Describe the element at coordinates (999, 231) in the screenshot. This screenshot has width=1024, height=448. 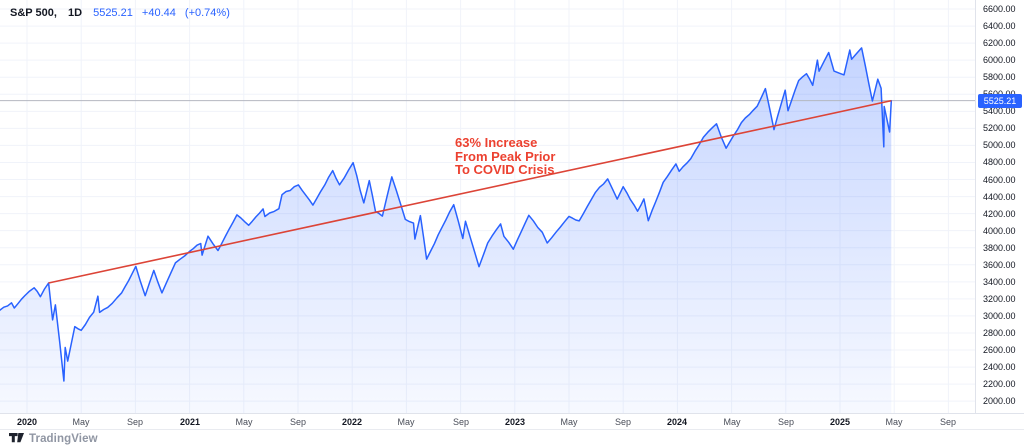
I see `price-axis-label: 4000.00` at that location.